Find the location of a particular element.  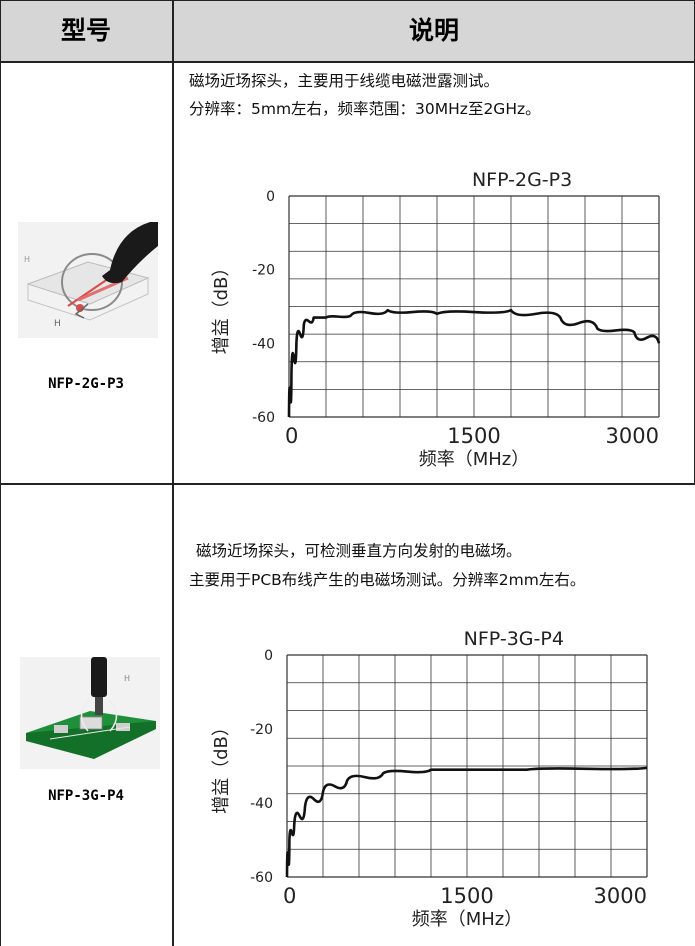

chart-title: NFP-2G-P3 is located at coordinates (522, 180).